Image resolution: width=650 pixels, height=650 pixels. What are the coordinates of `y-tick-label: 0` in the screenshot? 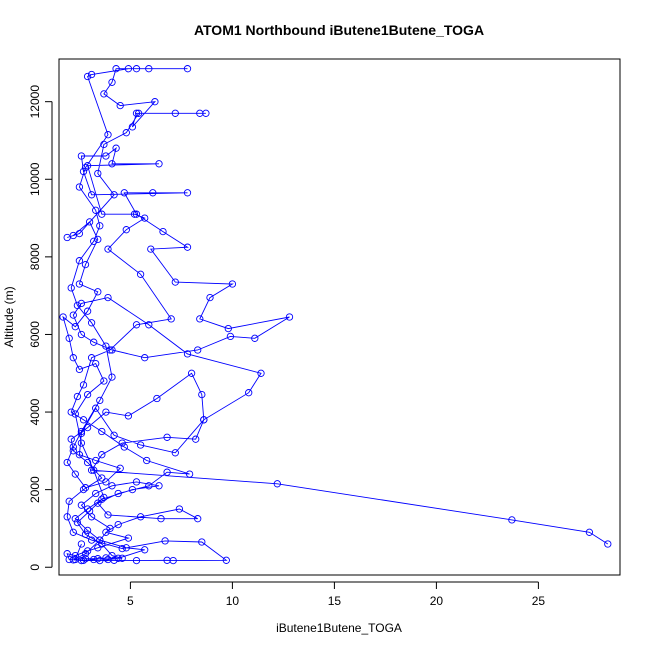 It's located at (35, 567).